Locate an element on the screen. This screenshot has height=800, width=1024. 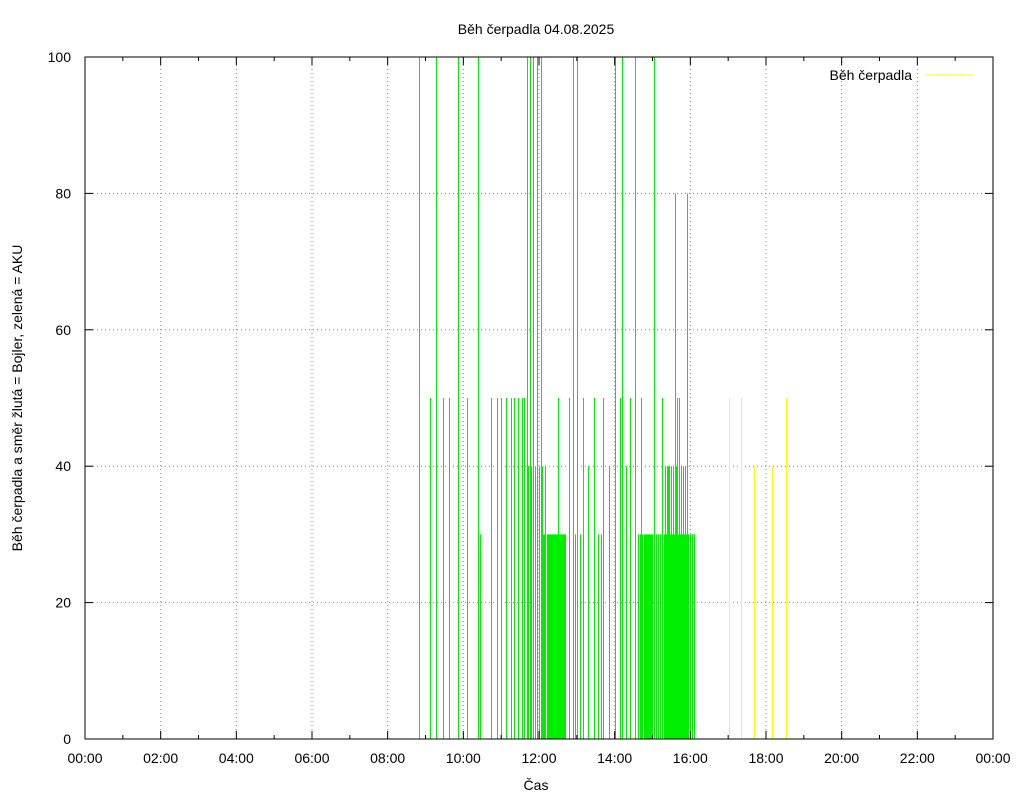
x-axis-label: Čas is located at coordinates (536, 785).